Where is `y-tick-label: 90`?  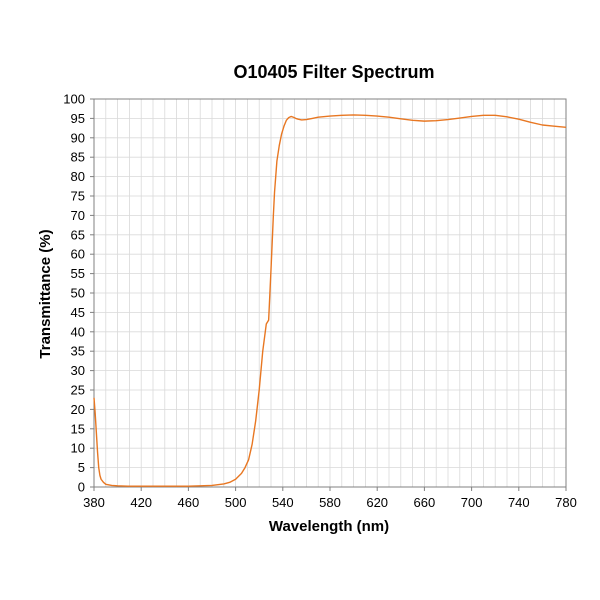
y-tick-label: 90 is located at coordinates (78, 137).